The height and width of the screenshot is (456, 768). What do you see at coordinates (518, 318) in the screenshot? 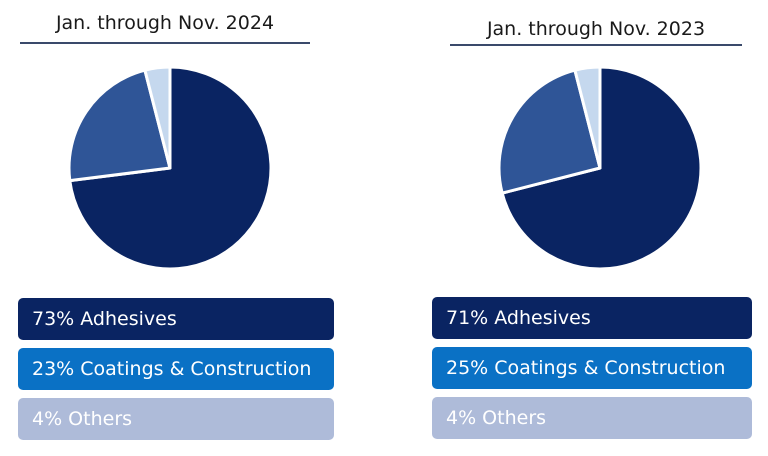
I see `legend-label: 71% Adhesives` at bounding box center [518, 318].